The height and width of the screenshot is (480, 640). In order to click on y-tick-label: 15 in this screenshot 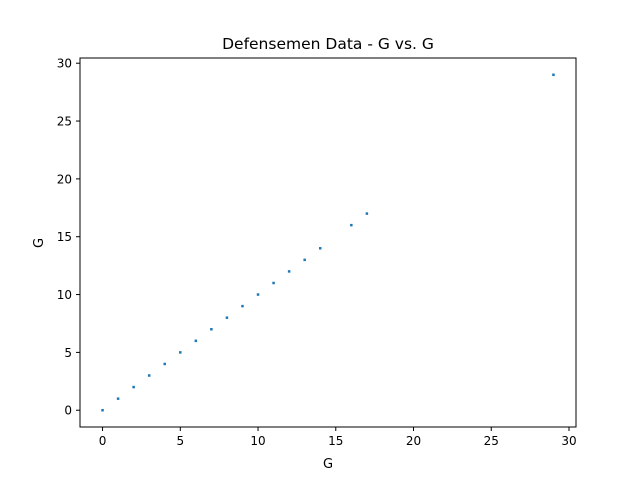, I will do `click(64, 237)`.